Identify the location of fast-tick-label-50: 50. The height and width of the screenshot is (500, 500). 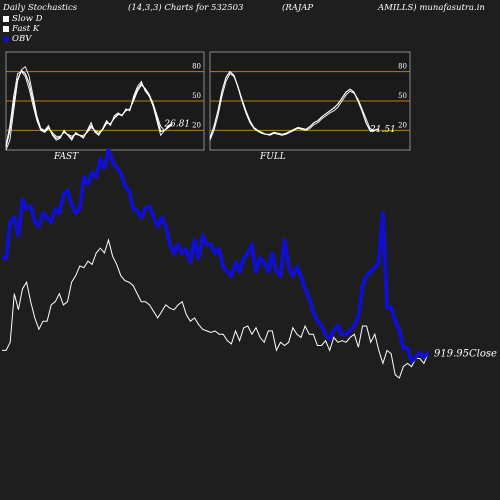
(196, 96).